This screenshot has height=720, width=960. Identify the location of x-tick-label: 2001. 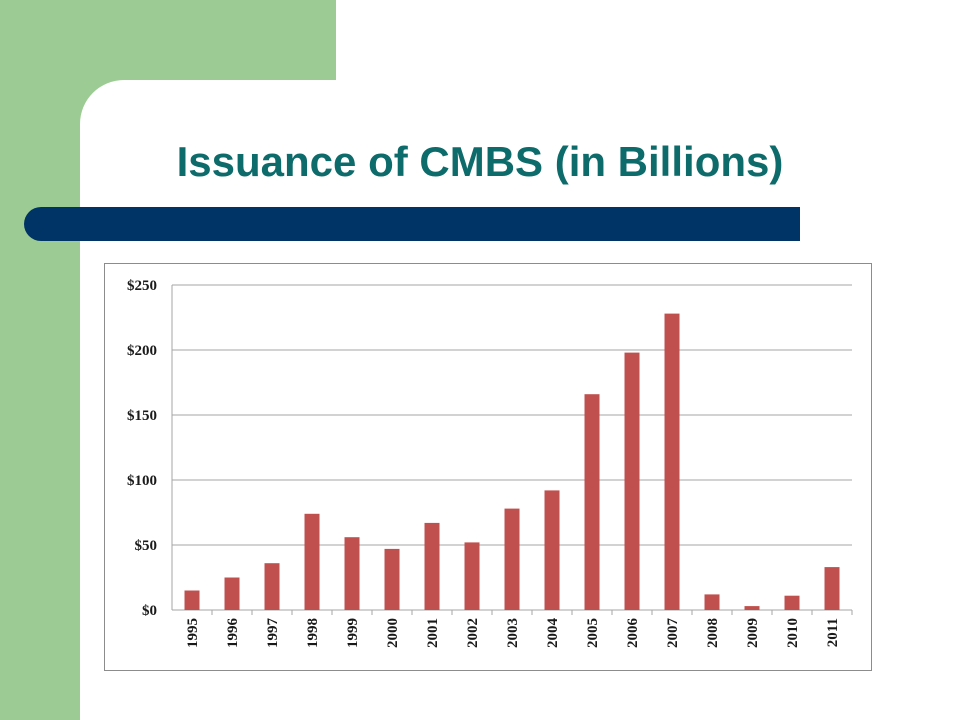
(433, 633).